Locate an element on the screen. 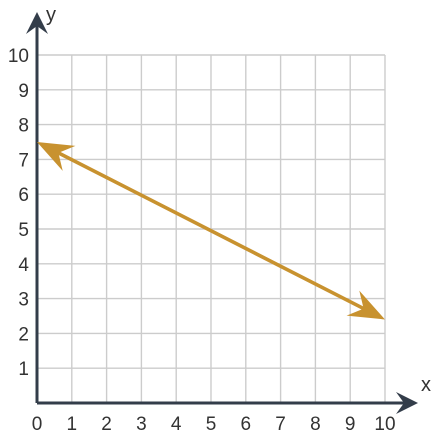 The width and height of the screenshot is (433, 434). x-tick-label: 8 is located at coordinates (315, 424).